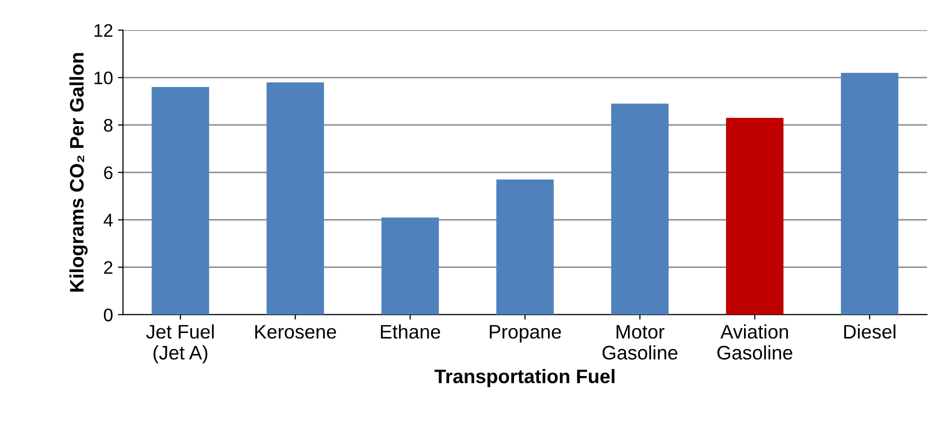 This screenshot has height=431, width=946. Describe the element at coordinates (754, 342) in the screenshot. I see `x-tick-label: Aviation Gasoline` at that location.